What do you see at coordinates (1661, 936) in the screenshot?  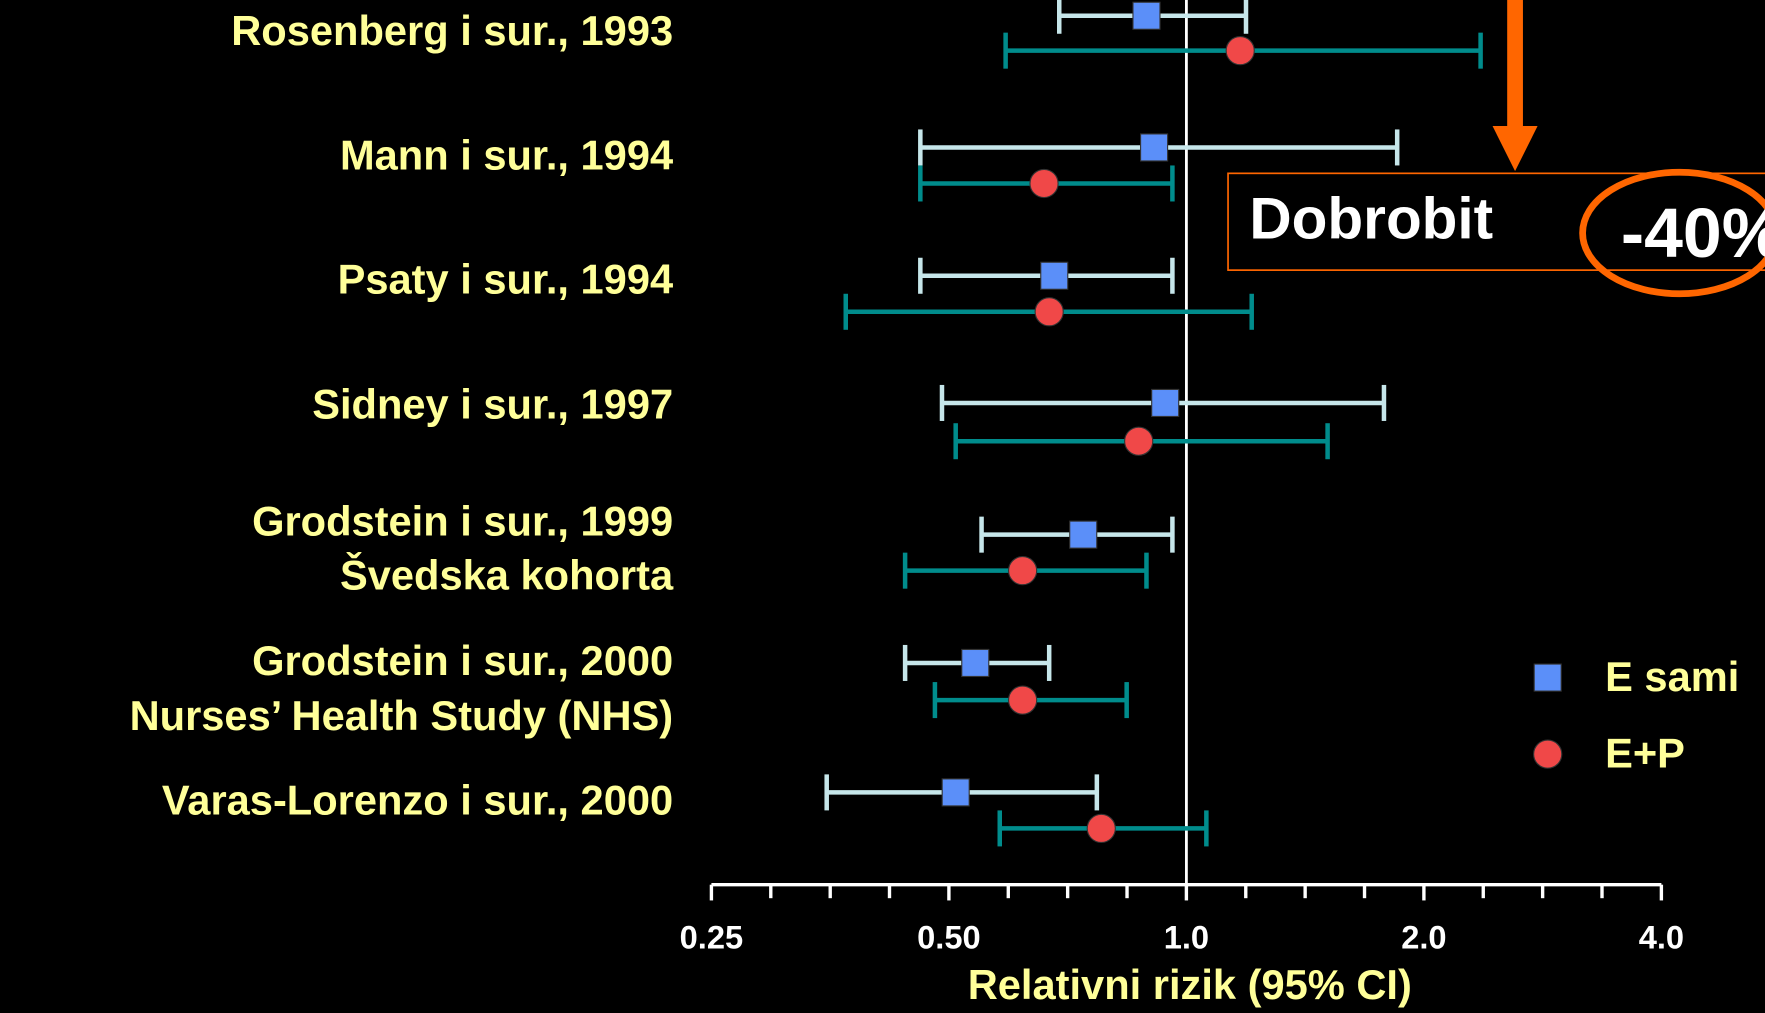 I see `x-tick-label: 4.0` at bounding box center [1661, 936].